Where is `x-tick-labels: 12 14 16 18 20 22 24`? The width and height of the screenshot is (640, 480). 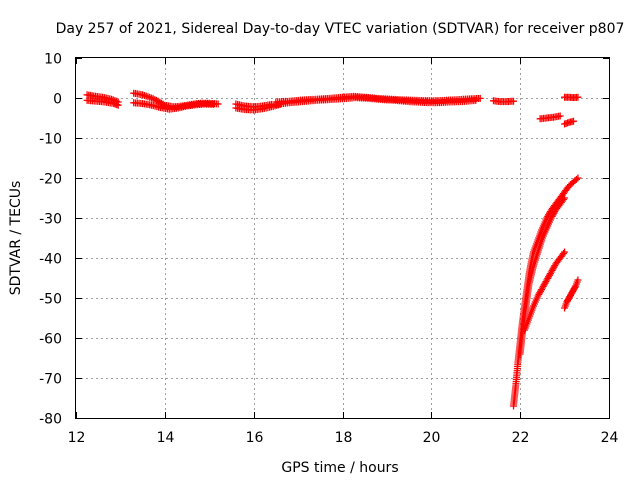
x-tick-labels: 12 14 16 18 20 22 24 is located at coordinates (343, 438).